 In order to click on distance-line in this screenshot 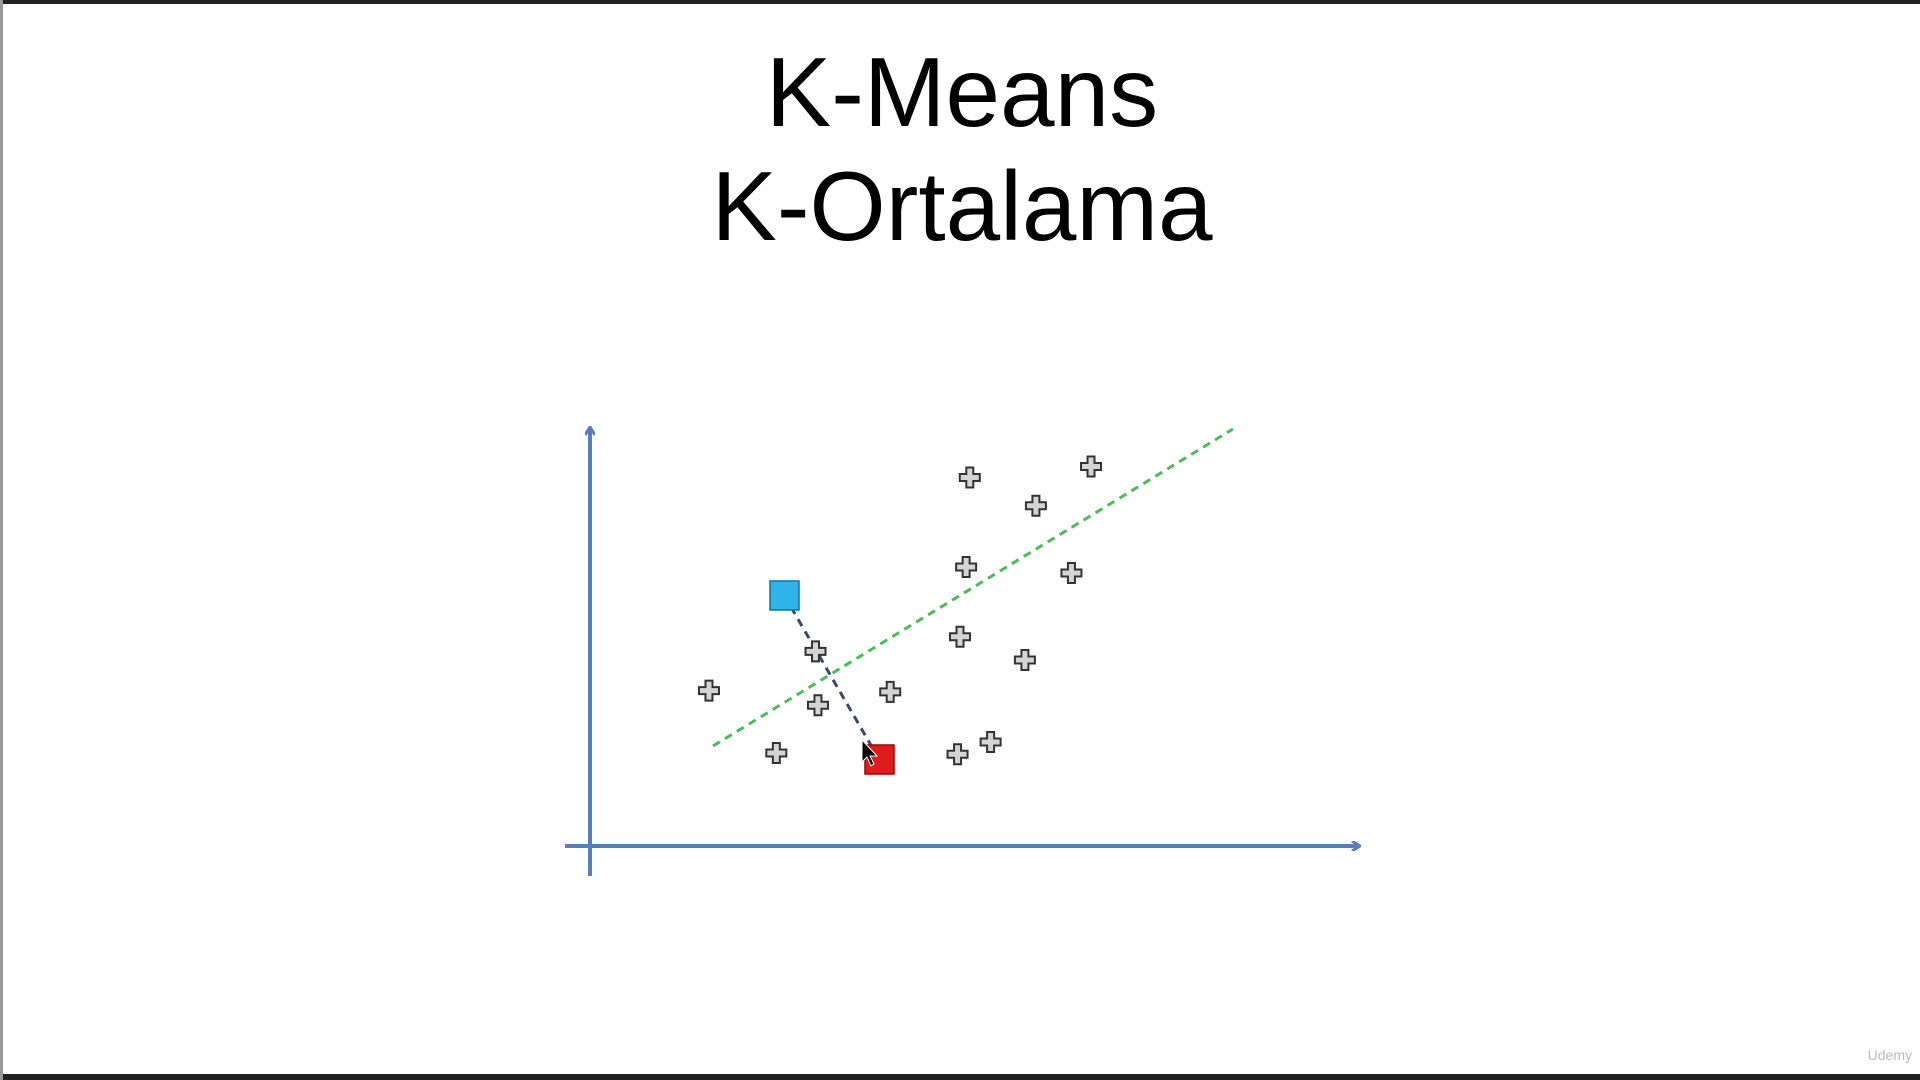, I will do `click(828, 671)`.